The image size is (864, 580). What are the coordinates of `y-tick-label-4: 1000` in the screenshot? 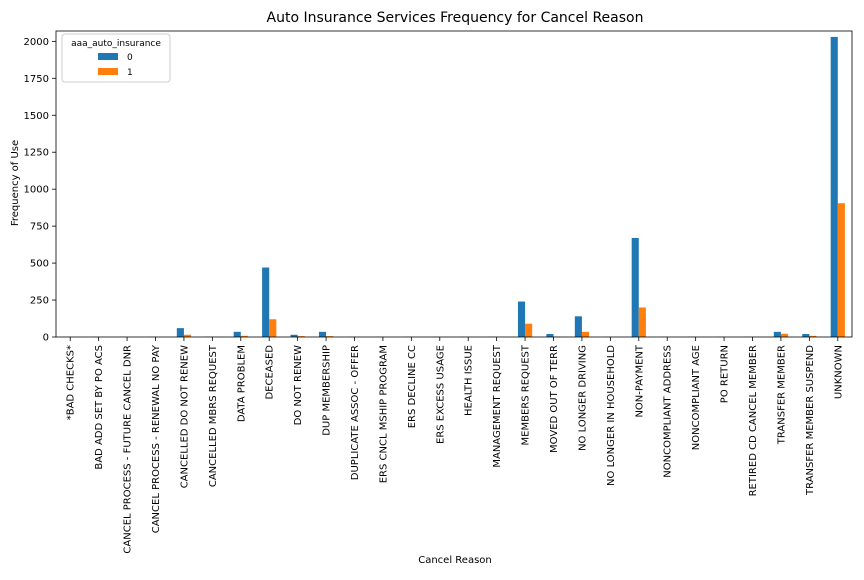 It's located at (36, 190).